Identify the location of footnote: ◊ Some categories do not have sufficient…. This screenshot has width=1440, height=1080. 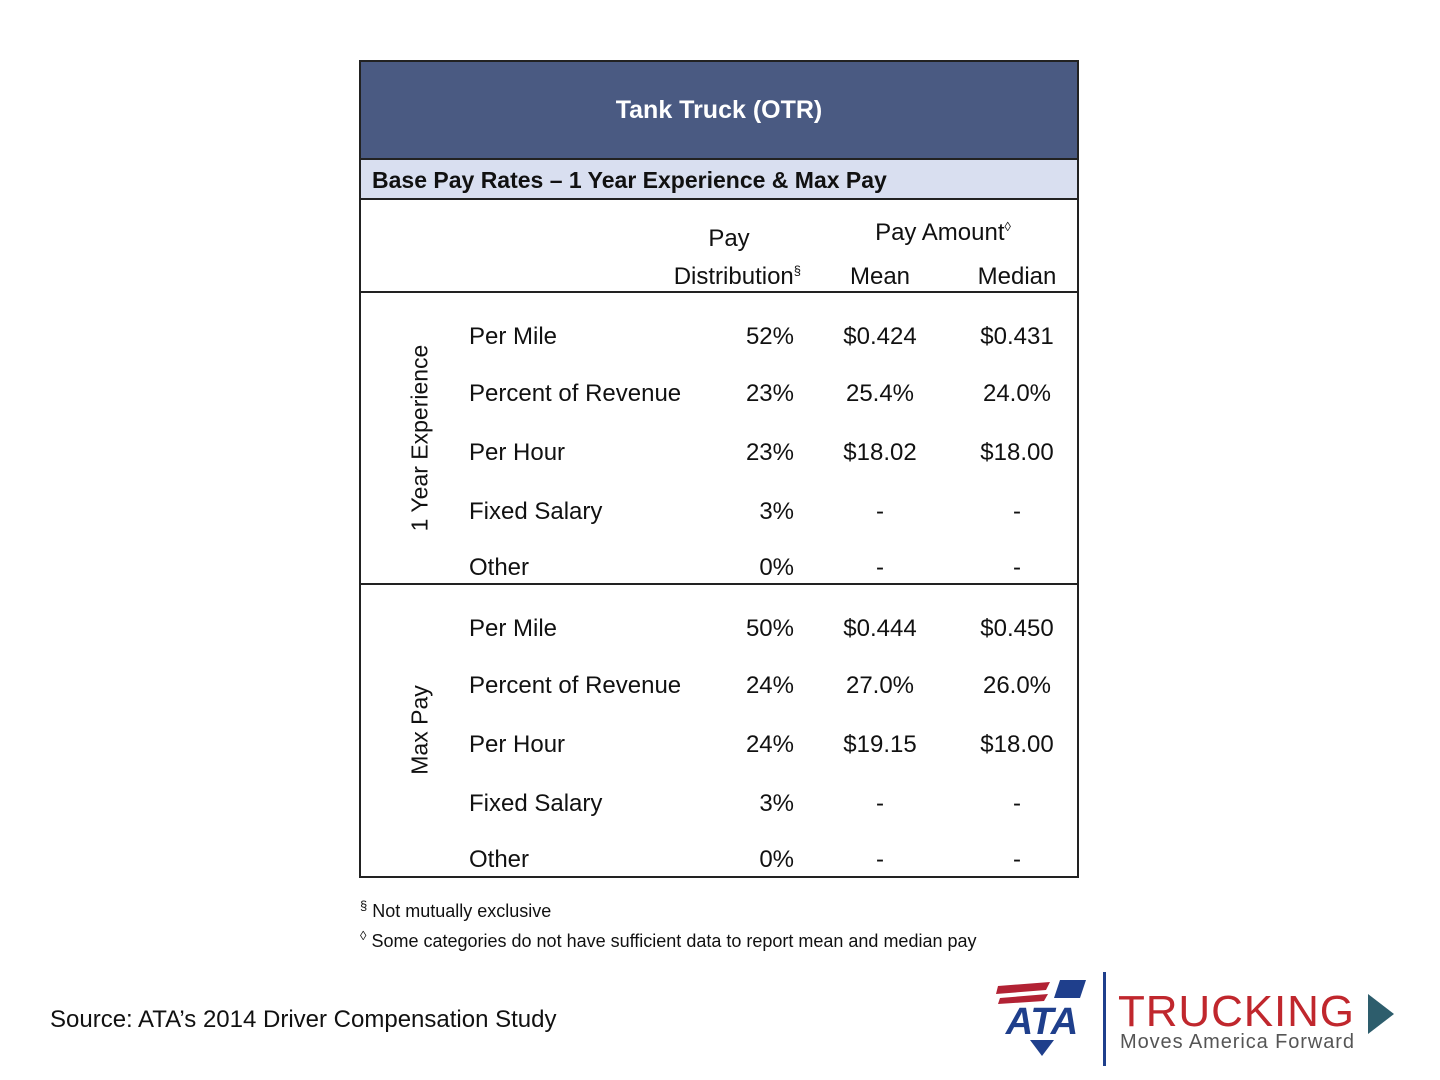
(668, 940).